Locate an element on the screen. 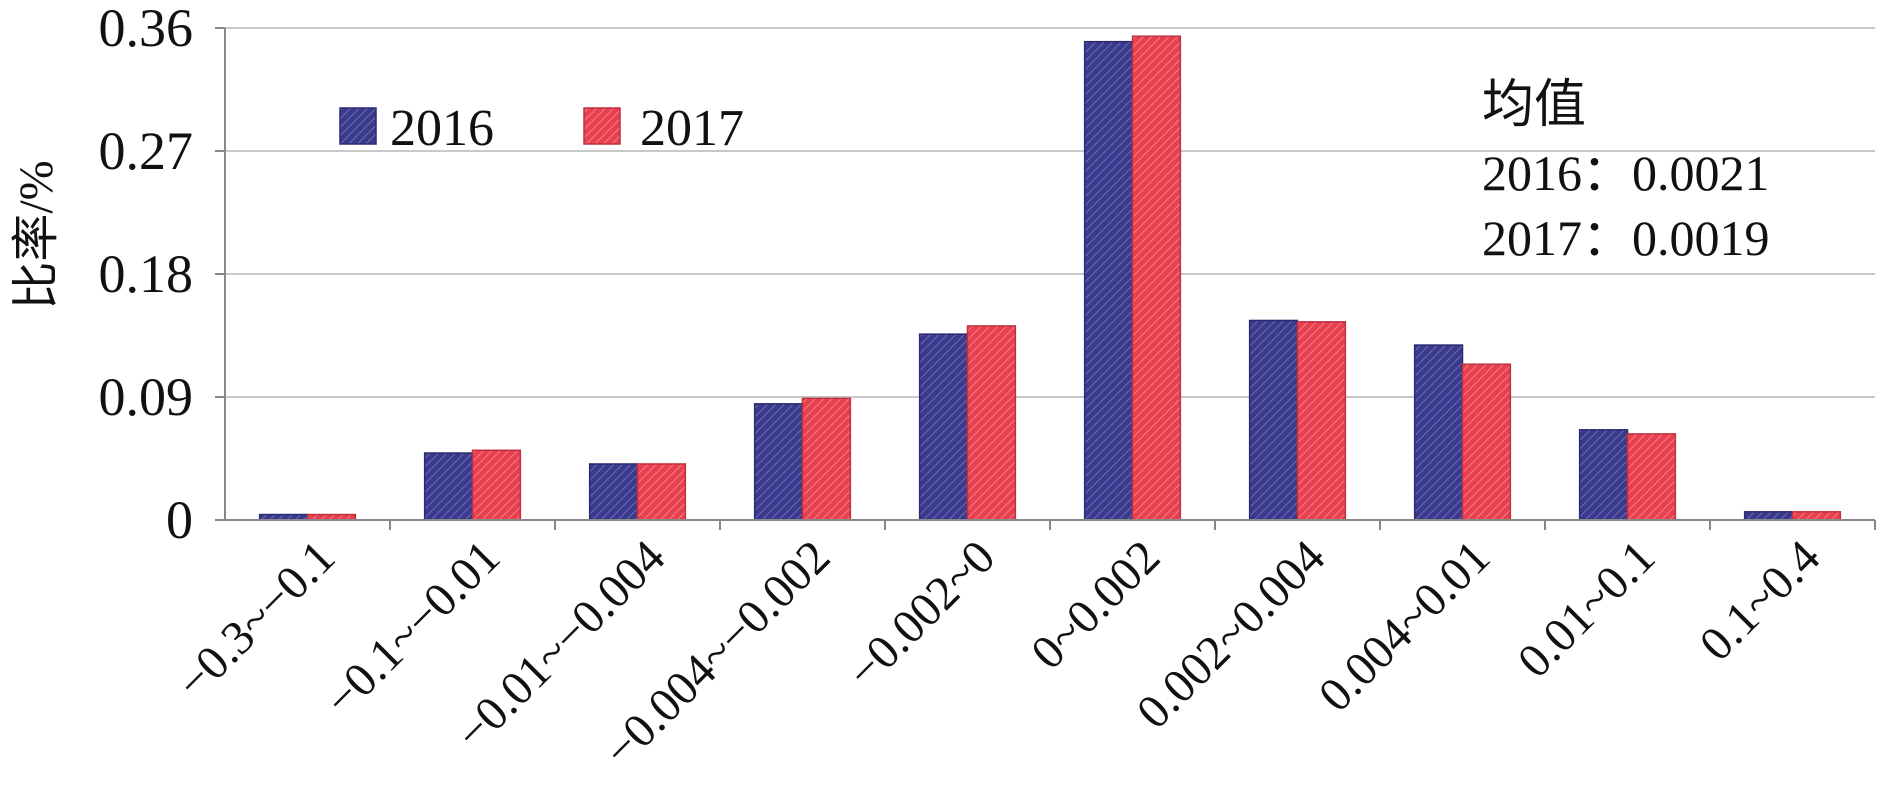 The width and height of the screenshot is (1881, 796). x-tick-label: 0~0.002 is located at coordinates (1095, 604).